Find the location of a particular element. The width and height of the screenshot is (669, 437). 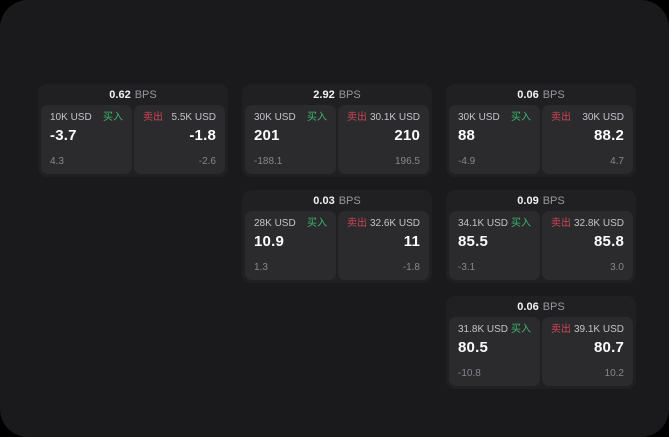

sell-panel-top: 卖出 5.5K USD is located at coordinates (179, 118).